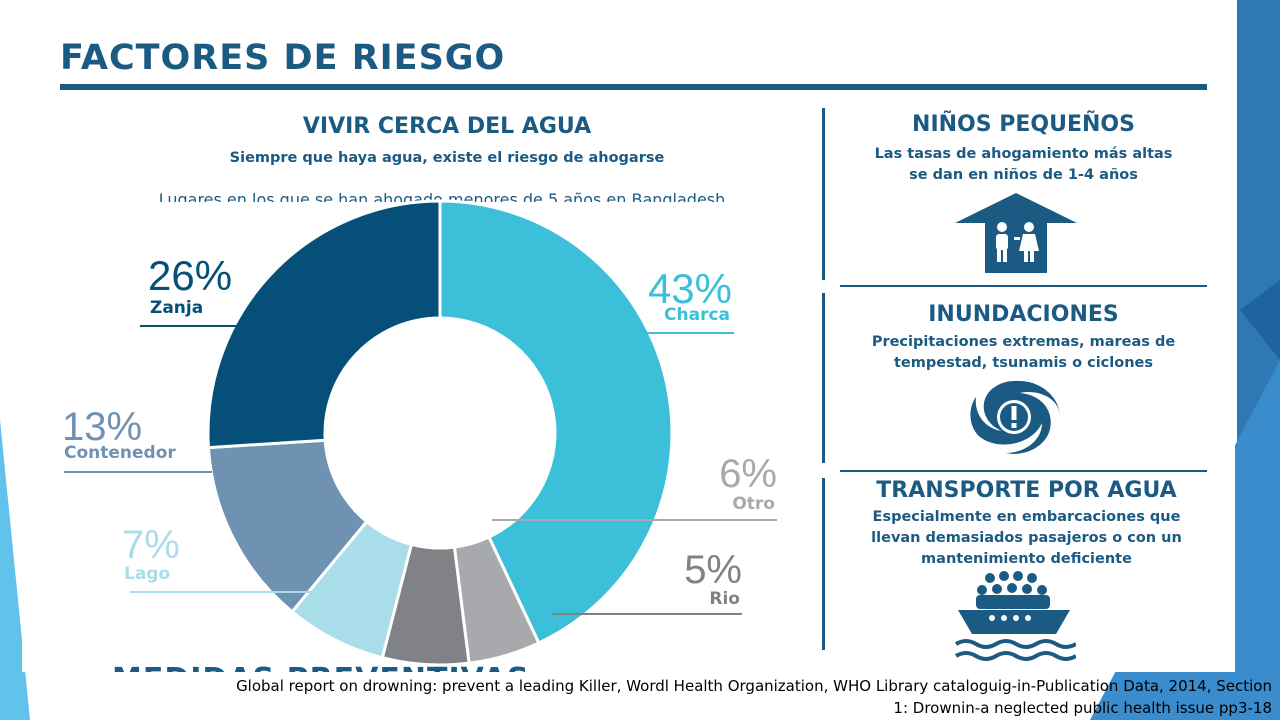  Describe the element at coordinates (1023, 124) in the screenshot. I see `section-title-ninos: NIÑOS PEQUEÑOS` at that location.